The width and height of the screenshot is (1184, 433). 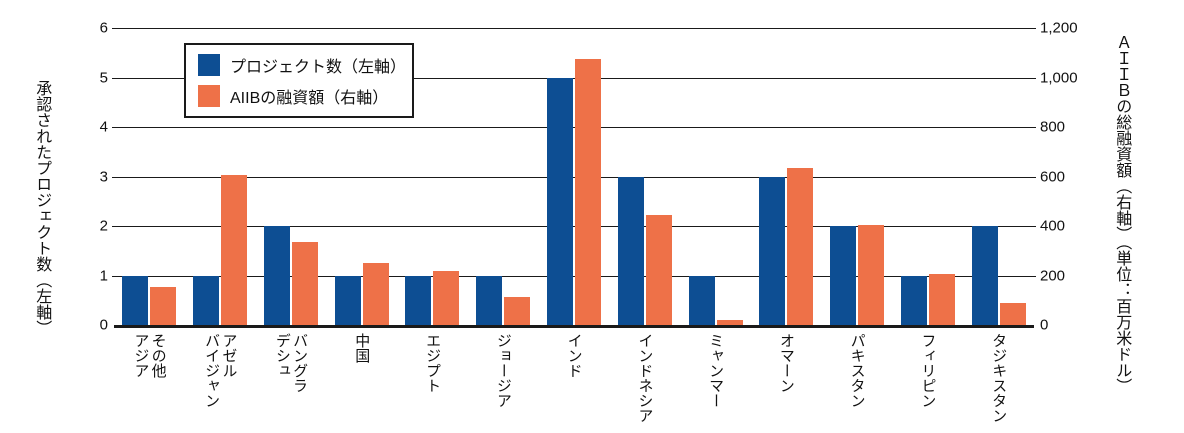 I want to click on x-label-5: ジョージア, so click(x=503, y=370).